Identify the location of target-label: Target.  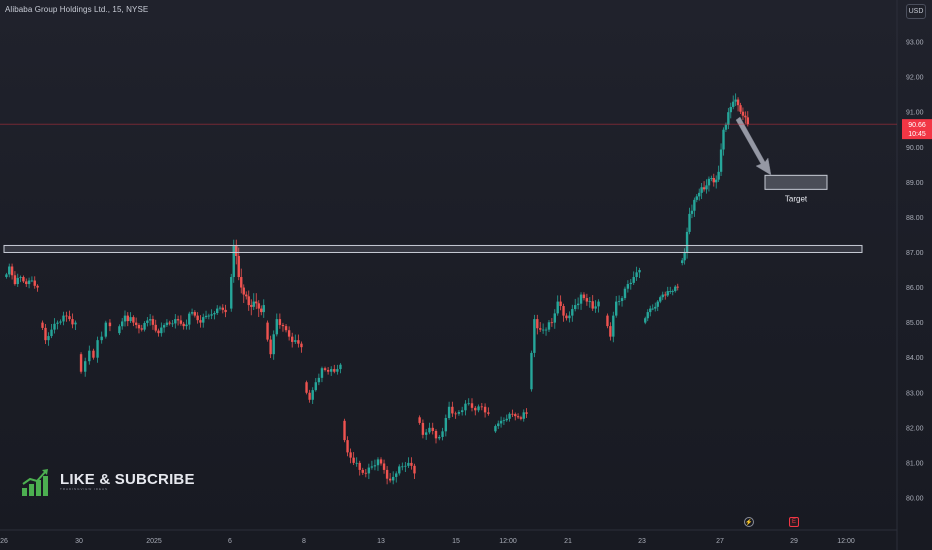
(796, 198).